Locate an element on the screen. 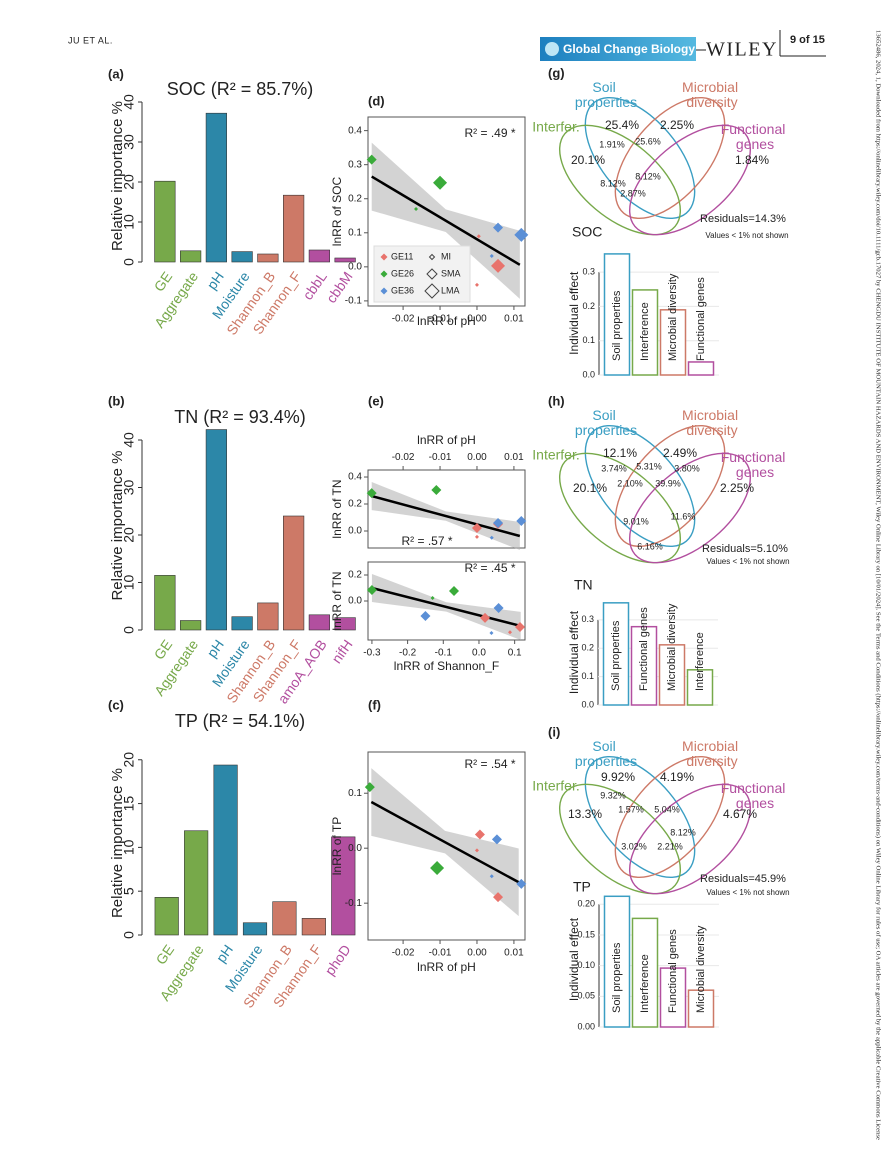 The height and width of the screenshot is (1173, 893). x-tick-label: 0.00 is located at coordinates (477, 318).